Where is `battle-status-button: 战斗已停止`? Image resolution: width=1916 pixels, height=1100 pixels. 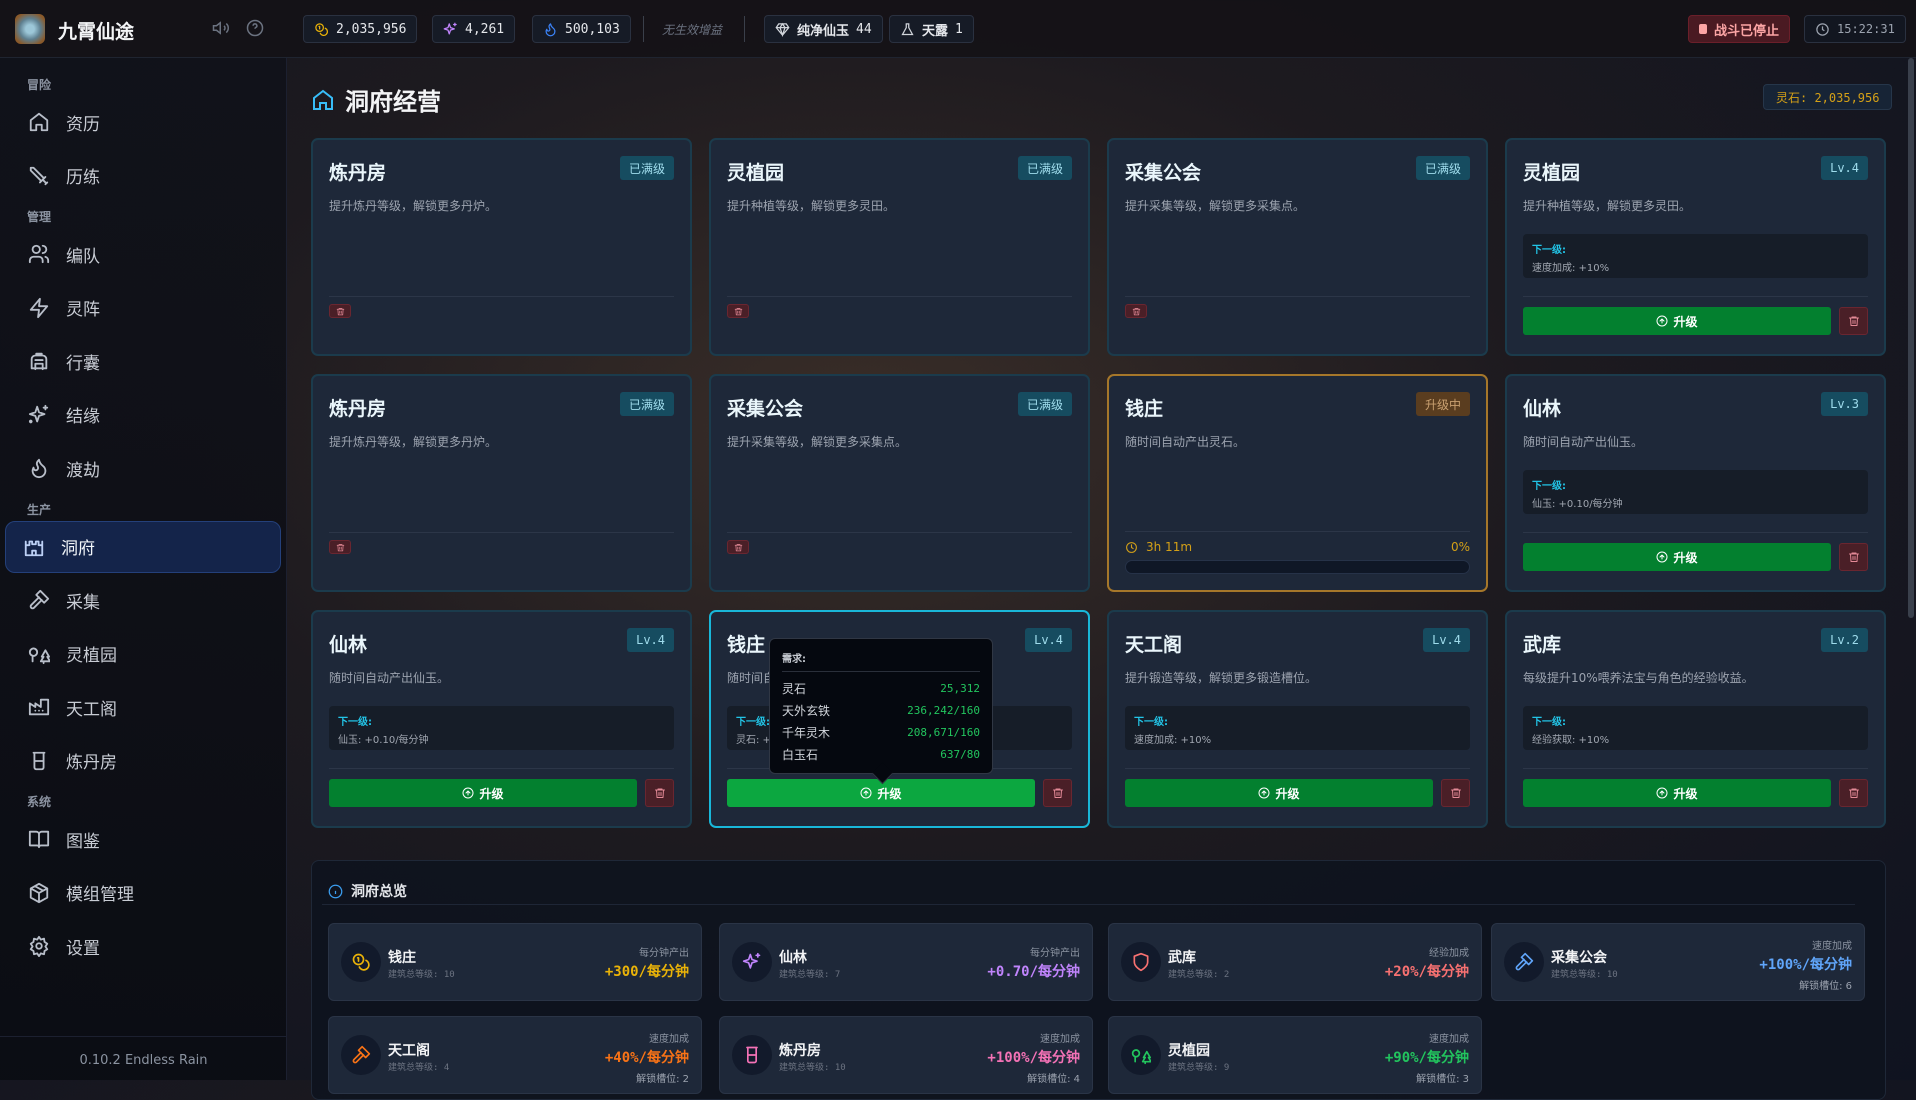
battle-status-button: 战斗已停止 is located at coordinates (1739, 29).